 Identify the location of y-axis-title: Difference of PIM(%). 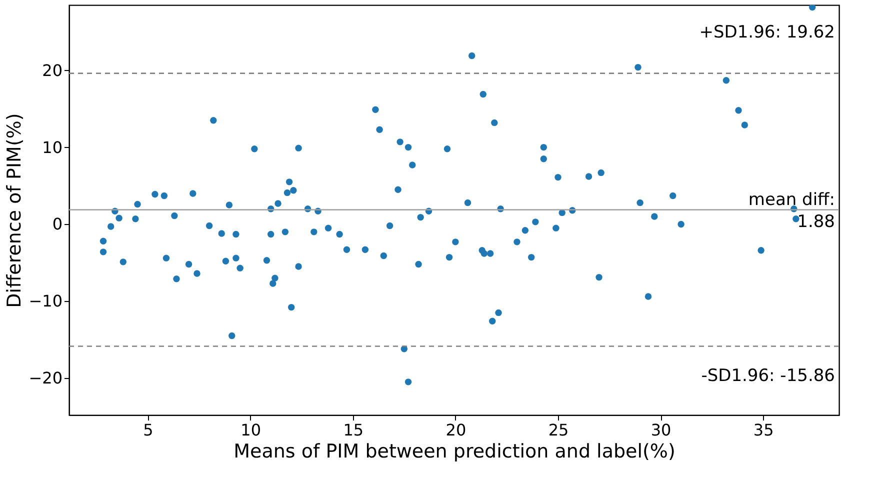
(15, 210).